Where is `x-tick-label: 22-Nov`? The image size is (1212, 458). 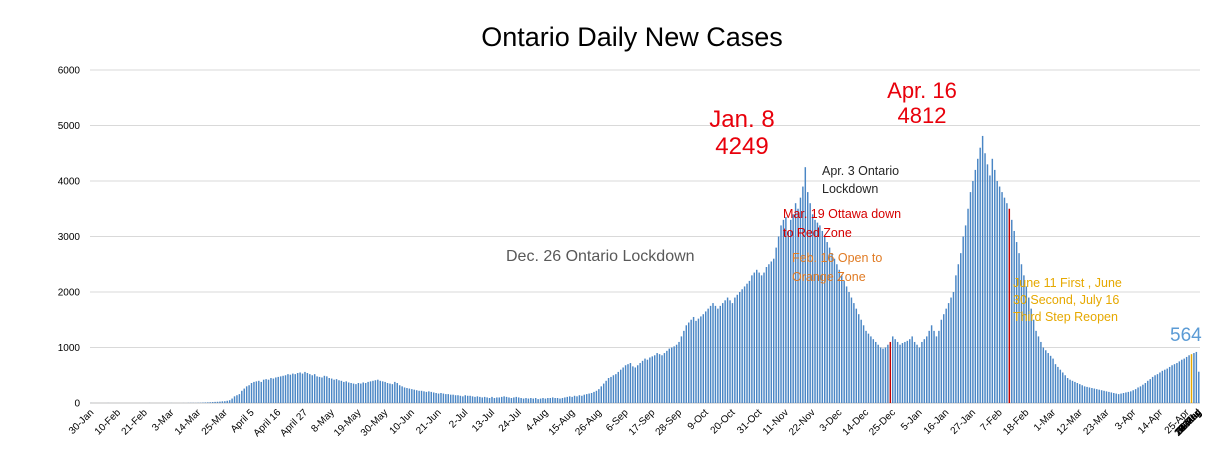
x-tick-label: 22-Nov is located at coordinates (802, 422).